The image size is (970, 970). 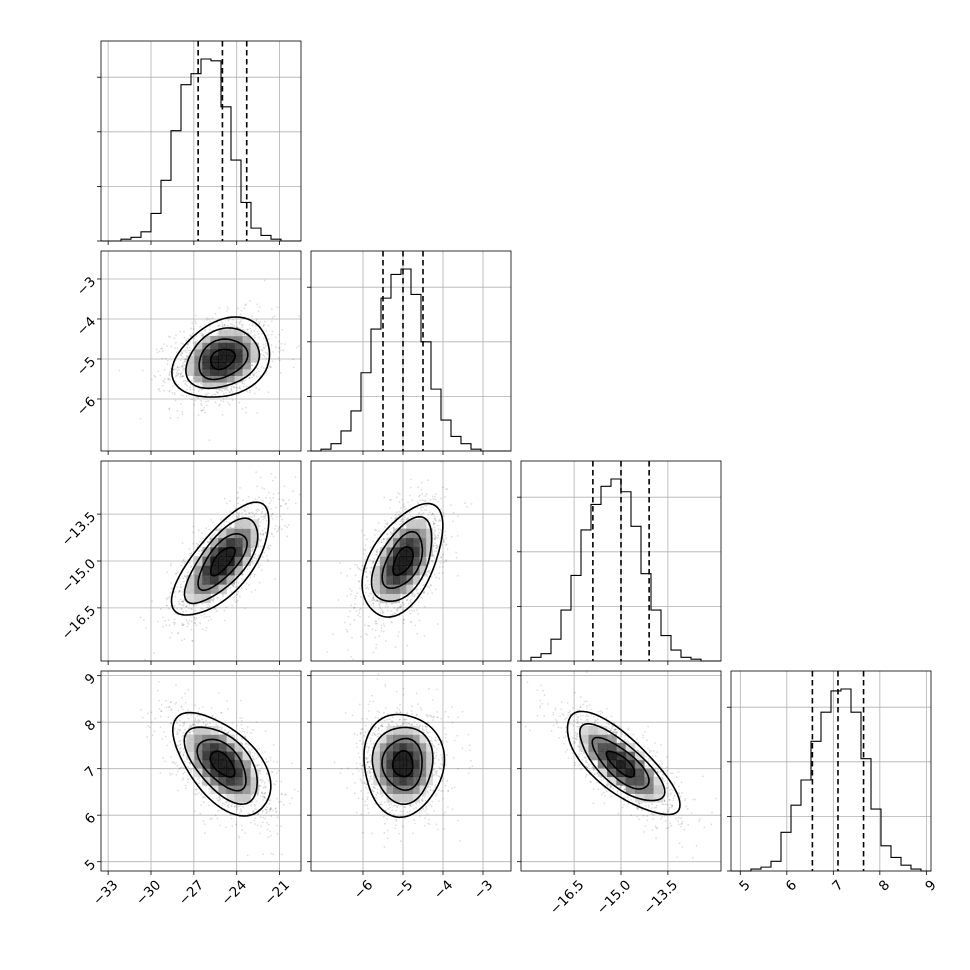 What do you see at coordinates (105, 892) in the screenshot?
I see `x-tick-label-0-0: −33` at bounding box center [105, 892].